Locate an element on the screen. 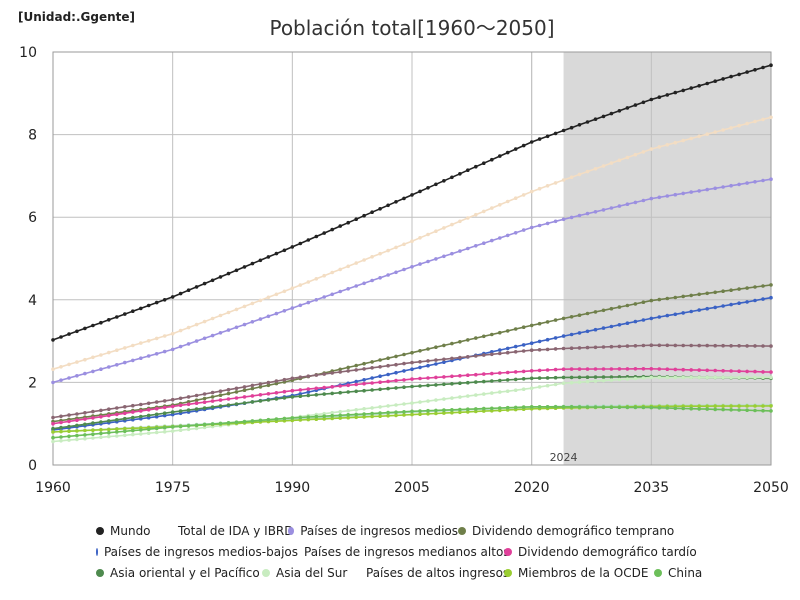 The image size is (800, 600). legend-item-total-ida-ibrd: Total de IDA y IBRD is located at coordinates (233, 531).